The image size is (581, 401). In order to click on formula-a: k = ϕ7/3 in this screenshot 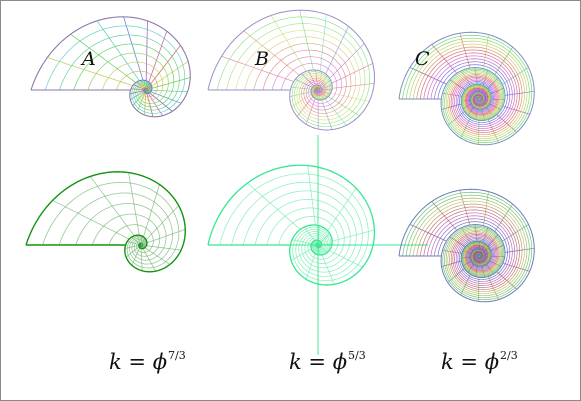, I will do `click(147, 361)`.